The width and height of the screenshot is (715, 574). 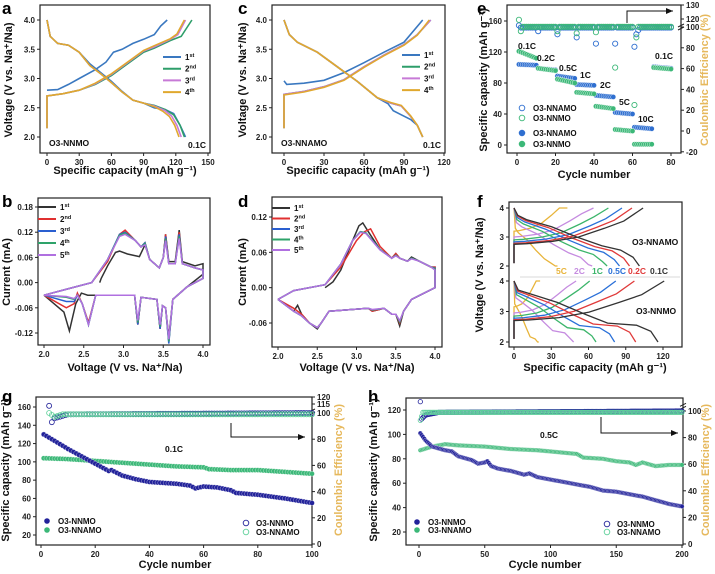 What do you see at coordinates (396, 508) in the screenshot?
I see `y-tick-label: 40` at bounding box center [396, 508].